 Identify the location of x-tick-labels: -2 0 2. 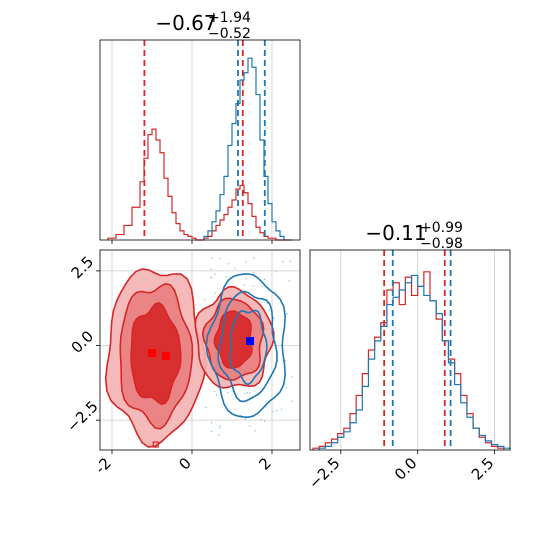
(183, 463).